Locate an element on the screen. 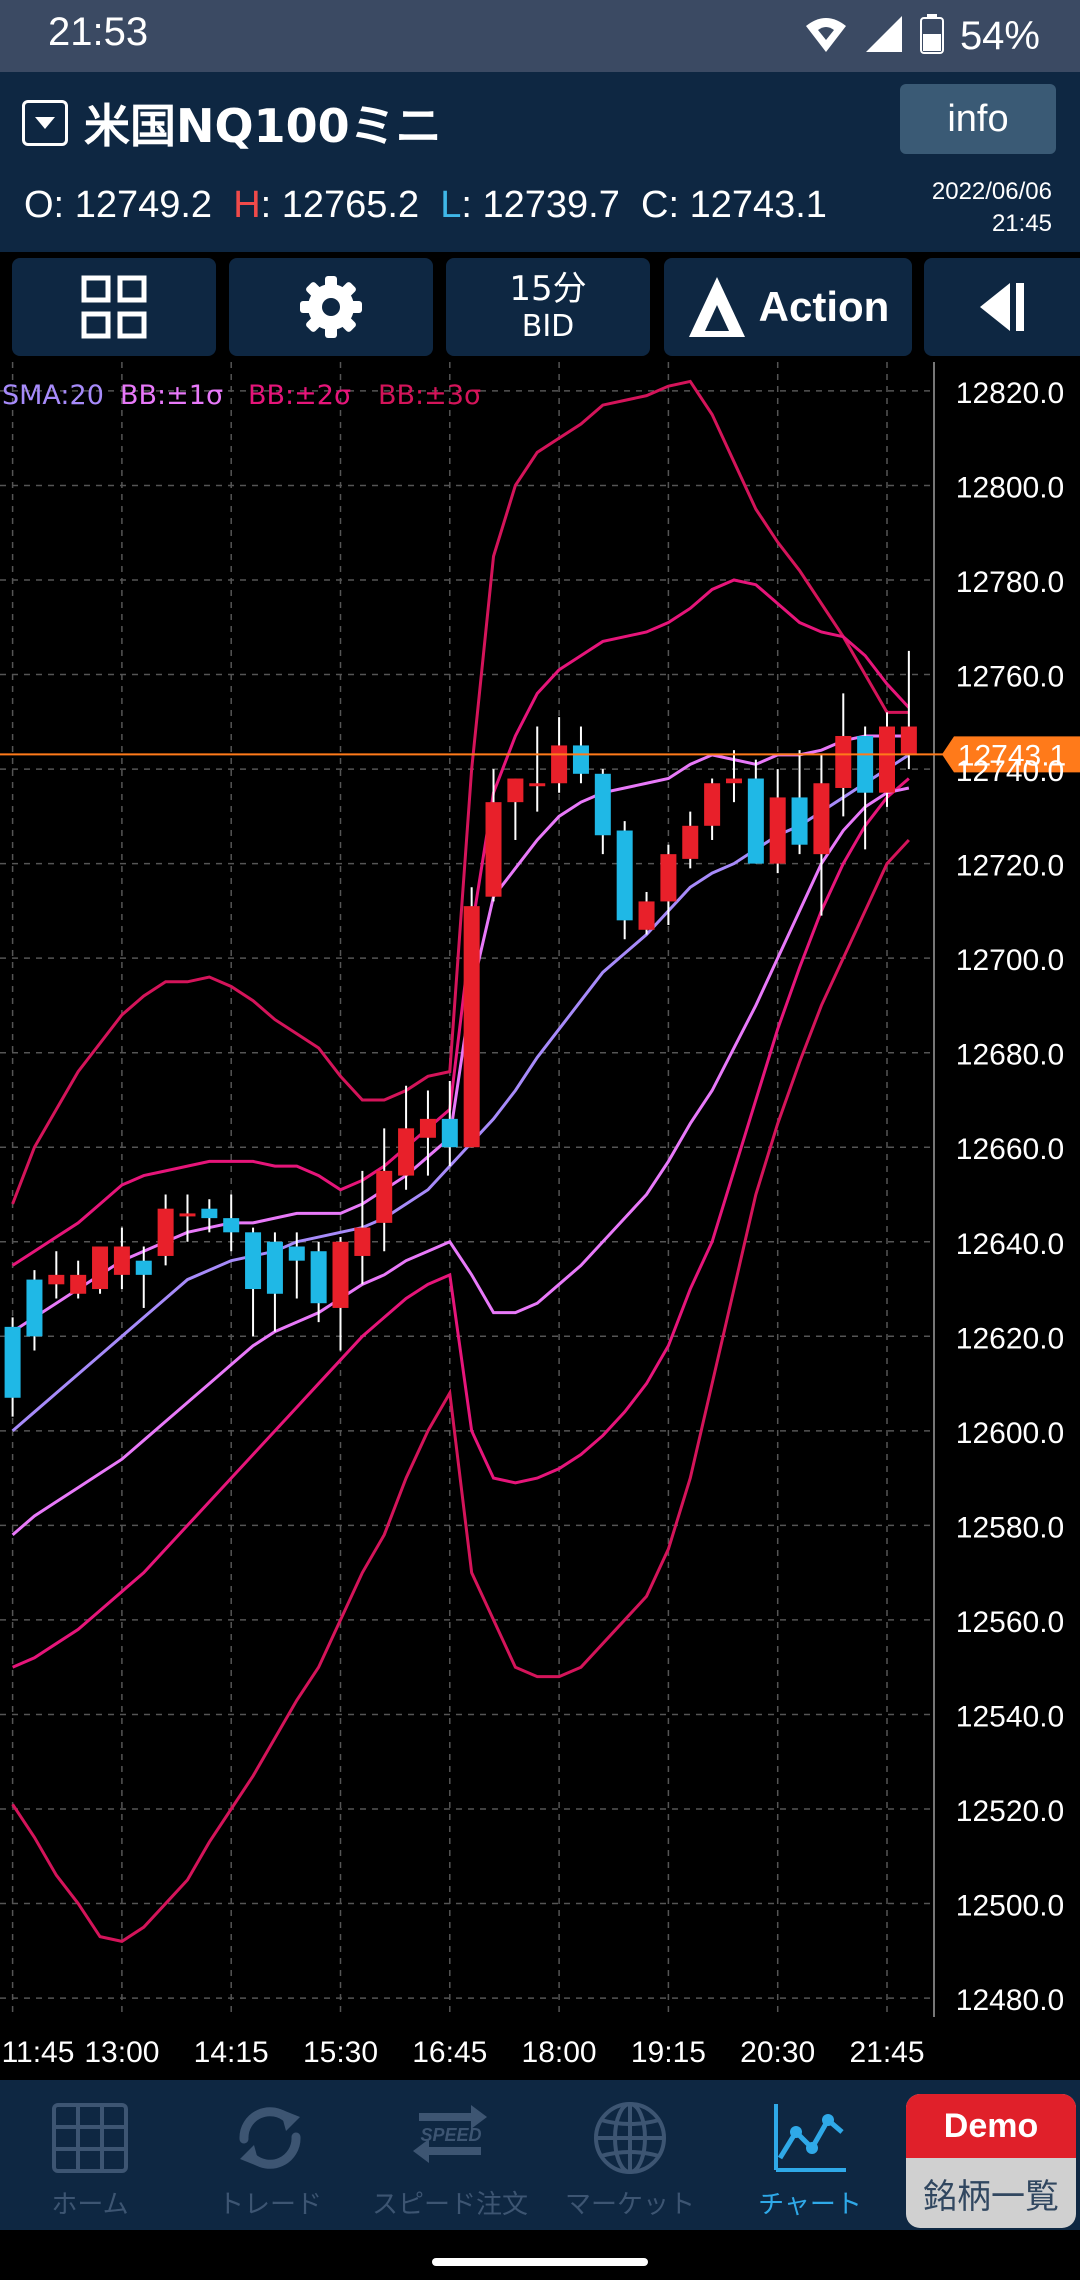 The width and height of the screenshot is (1080, 2280). symbol-name: 米国NQ100ミニ is located at coordinates (263, 126).